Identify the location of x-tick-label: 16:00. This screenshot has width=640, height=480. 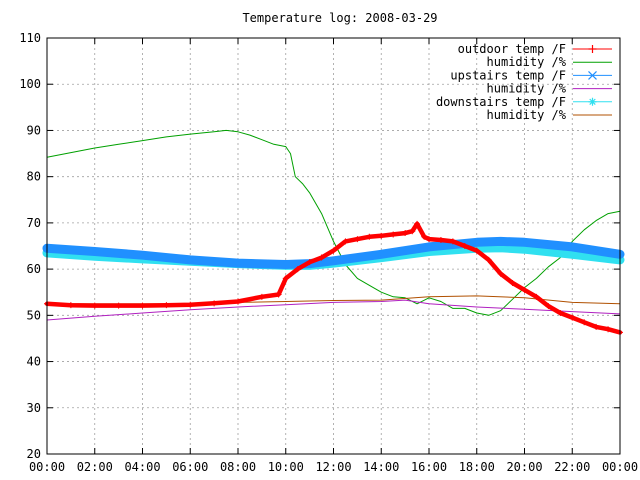
(429, 467).